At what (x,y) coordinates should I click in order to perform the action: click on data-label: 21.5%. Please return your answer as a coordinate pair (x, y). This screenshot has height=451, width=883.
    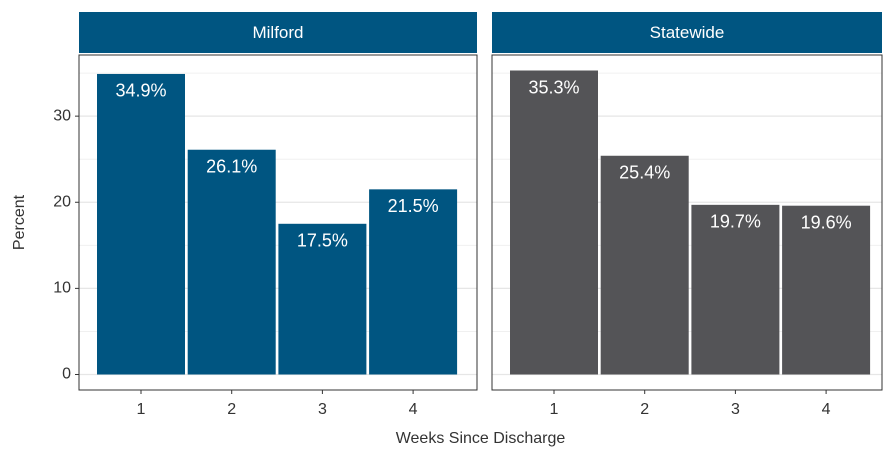
    Looking at the image, I should click on (413, 206).